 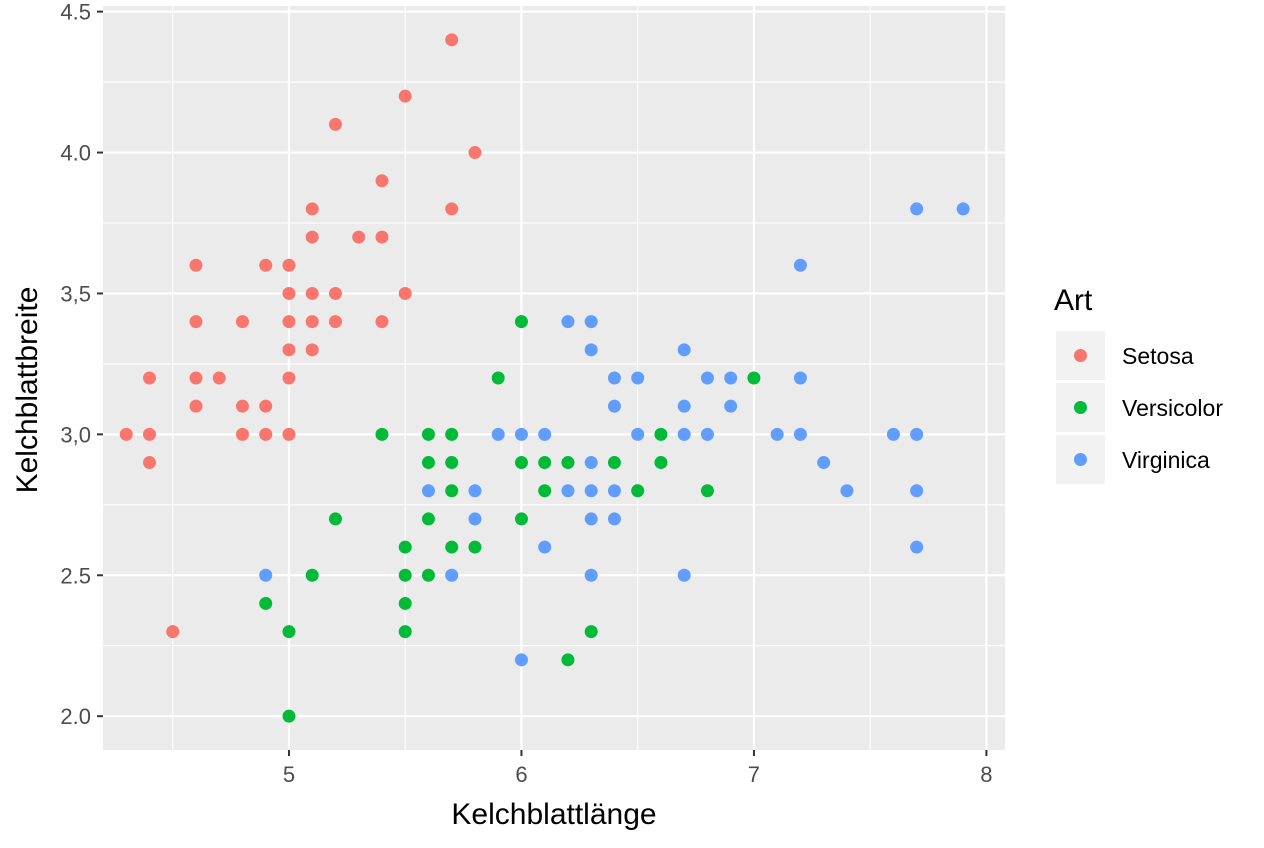 What do you see at coordinates (1138, 384) in the screenshot?
I see `legend: Art Setosa Versicolor Virginica` at bounding box center [1138, 384].